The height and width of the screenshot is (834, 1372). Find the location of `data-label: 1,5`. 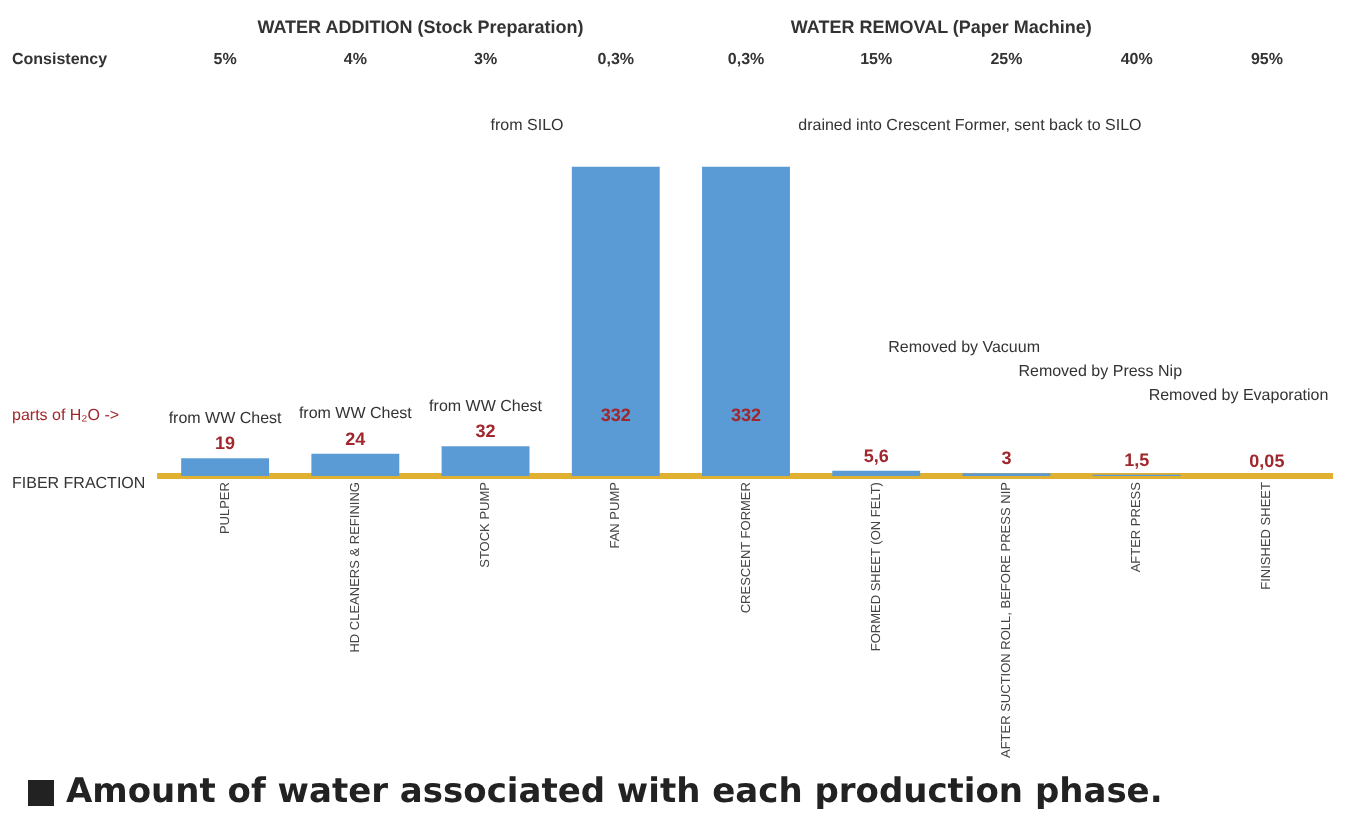

data-label: 1,5 is located at coordinates (1137, 459).